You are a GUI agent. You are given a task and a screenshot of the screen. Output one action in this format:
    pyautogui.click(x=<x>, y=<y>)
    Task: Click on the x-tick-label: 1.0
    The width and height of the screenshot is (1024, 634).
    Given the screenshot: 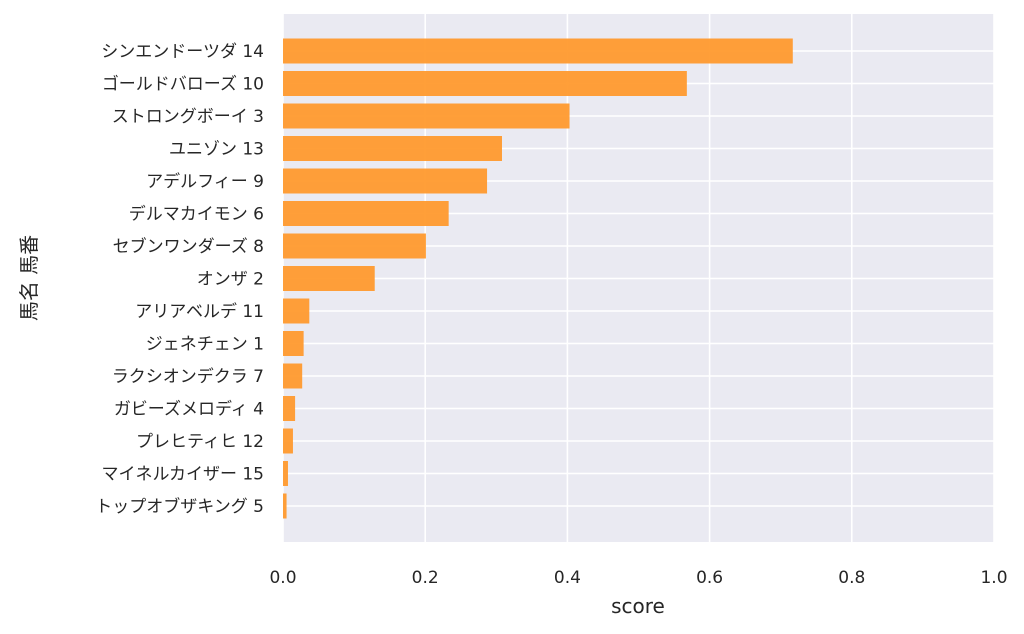 What is the action you would take?
    pyautogui.click(x=993, y=578)
    